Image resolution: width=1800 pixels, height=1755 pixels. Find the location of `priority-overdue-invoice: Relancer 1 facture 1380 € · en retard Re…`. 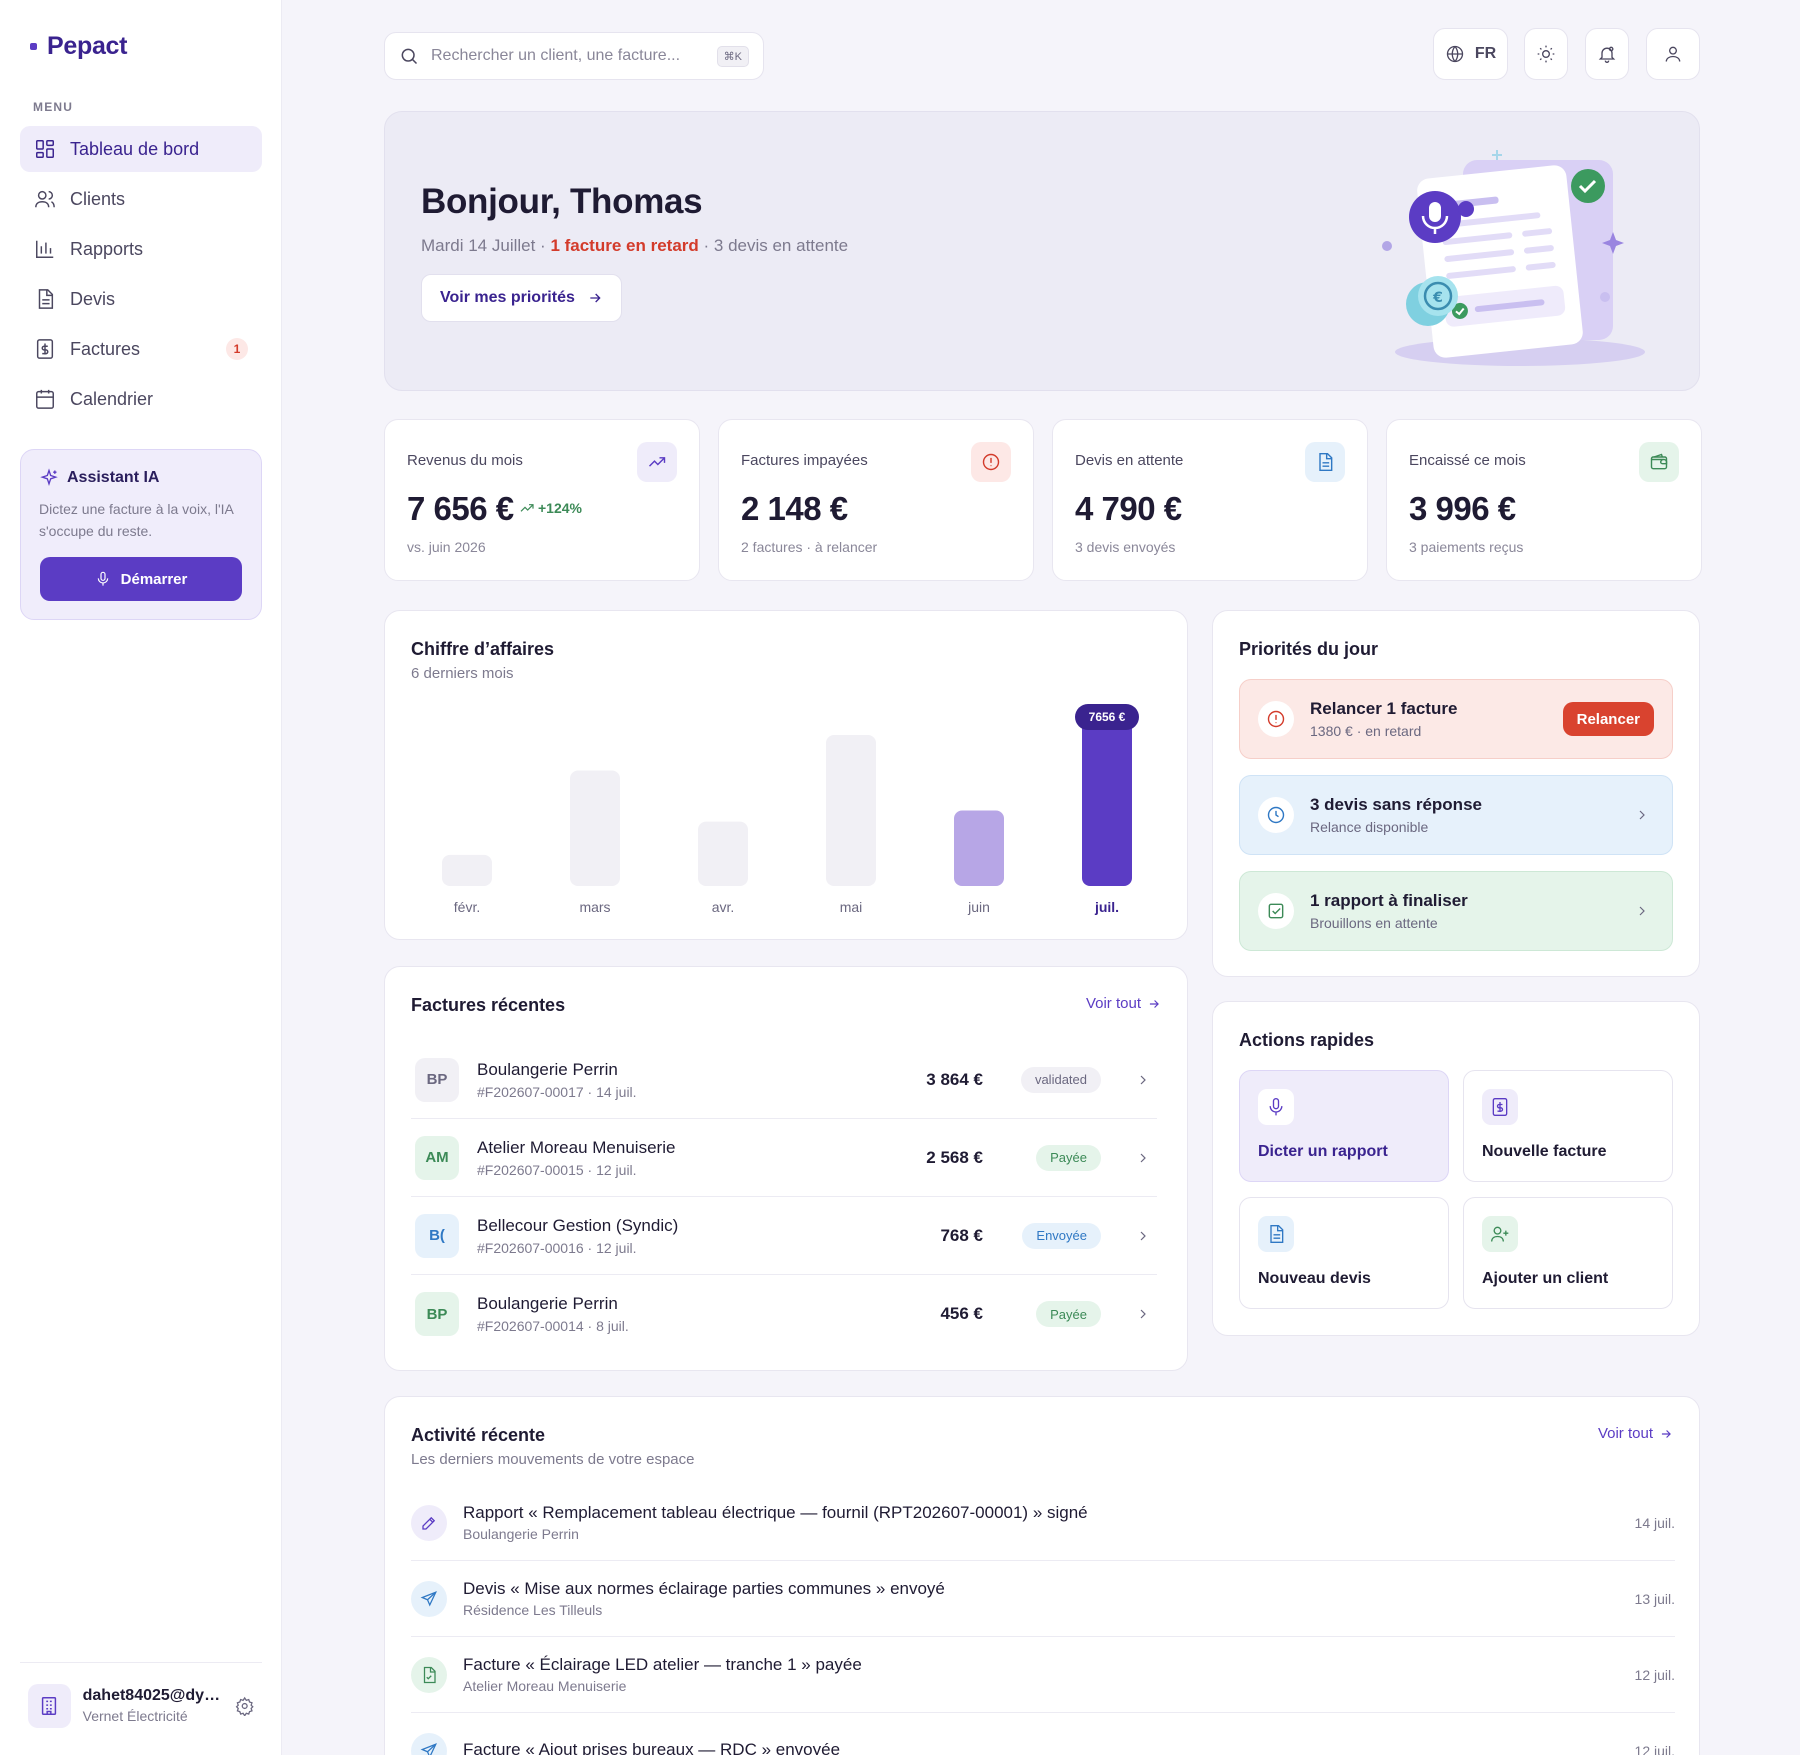

priority-overdue-invoice: Relancer 1 facture 1380 € · en retard Re… is located at coordinates (1456, 719).